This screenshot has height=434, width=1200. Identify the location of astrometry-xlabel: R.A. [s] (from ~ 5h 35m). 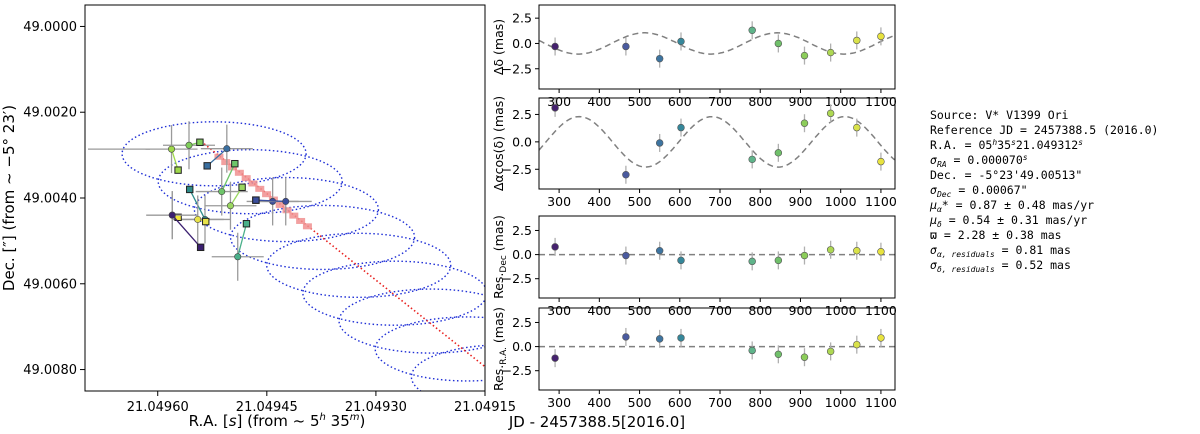
(277, 421).